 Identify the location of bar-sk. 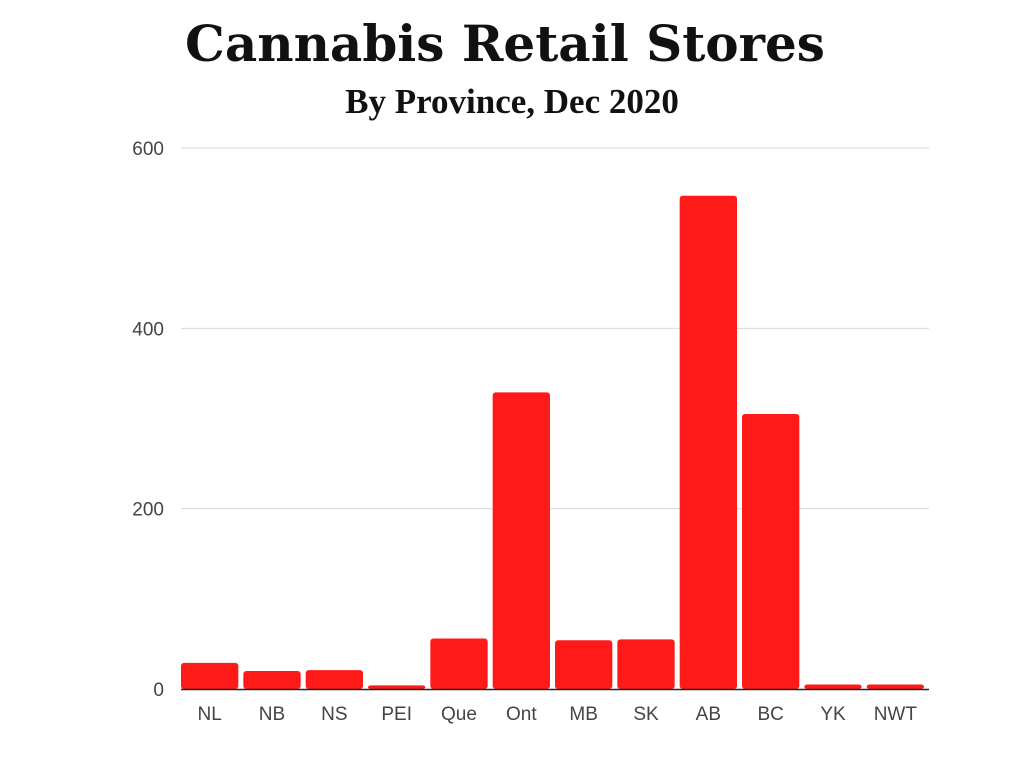
(646, 664).